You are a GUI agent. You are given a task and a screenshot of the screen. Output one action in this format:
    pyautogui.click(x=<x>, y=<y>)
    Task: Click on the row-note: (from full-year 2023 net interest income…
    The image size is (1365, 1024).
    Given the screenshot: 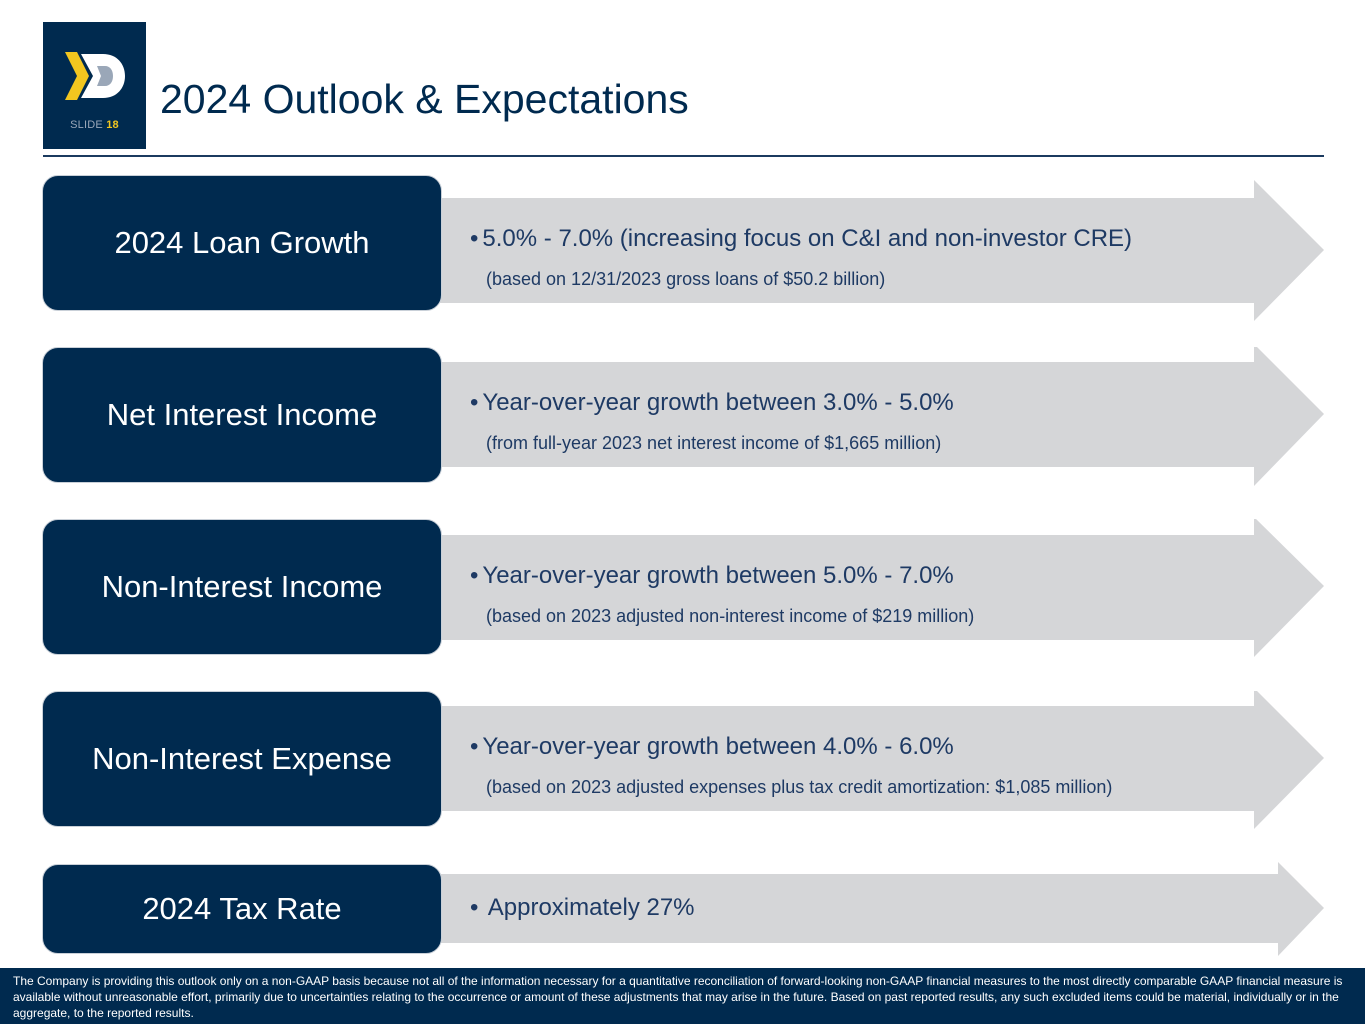 What is the action you would take?
    pyautogui.click(x=714, y=443)
    